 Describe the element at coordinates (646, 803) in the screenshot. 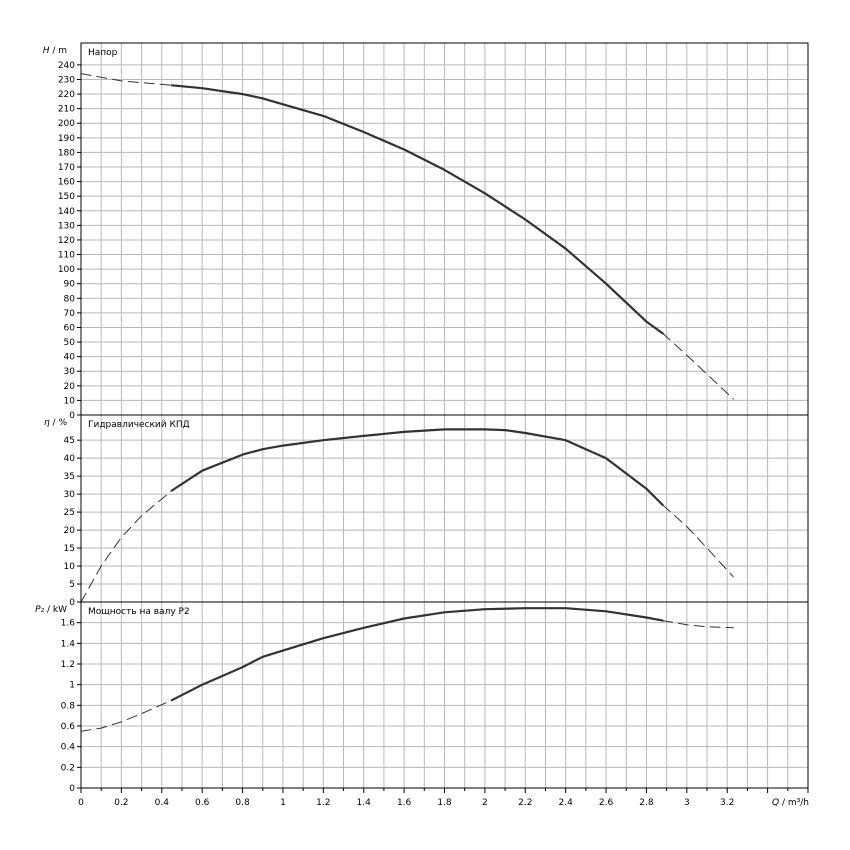

I see `x-tick-label: 2.8` at that location.